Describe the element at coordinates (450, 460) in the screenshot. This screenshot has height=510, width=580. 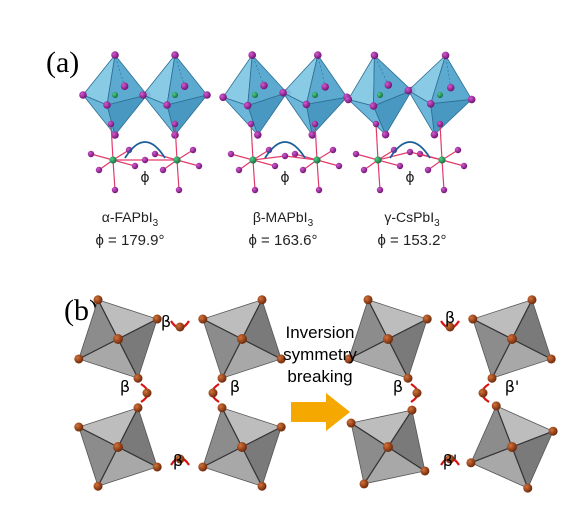
I see `angle-label-bottom-right: β'` at that location.